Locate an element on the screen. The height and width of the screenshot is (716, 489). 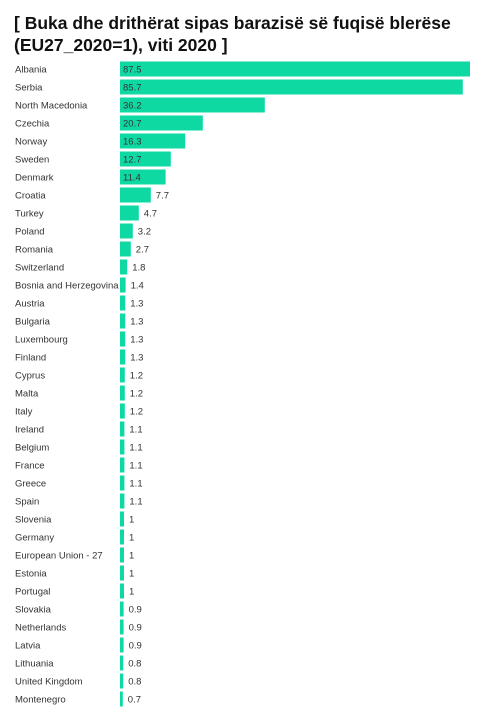
value-label-sweden: 12.7 is located at coordinates (132, 159).